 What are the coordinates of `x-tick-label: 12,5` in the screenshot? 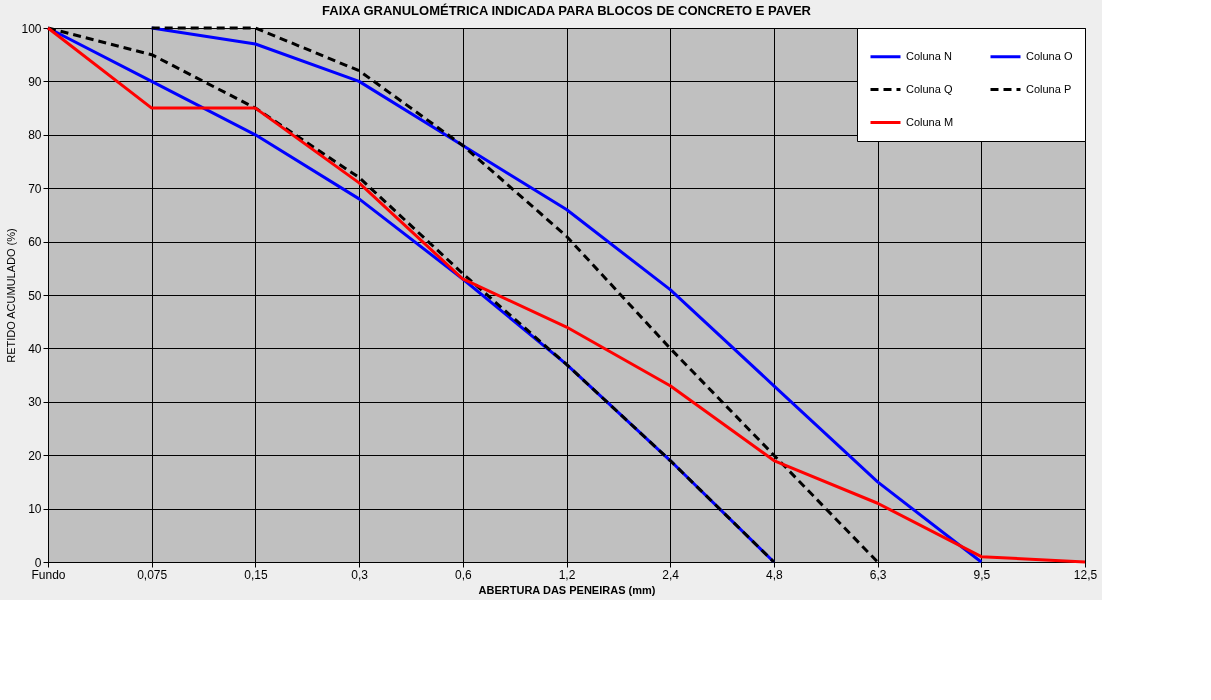 It's located at (1085, 574).